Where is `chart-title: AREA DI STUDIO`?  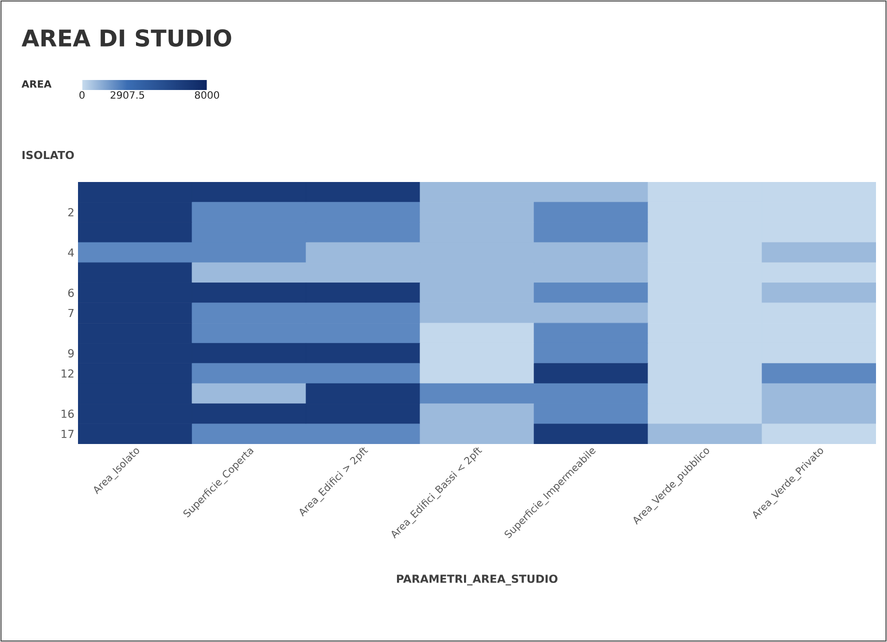 chart-title: AREA DI STUDIO is located at coordinates (127, 38).